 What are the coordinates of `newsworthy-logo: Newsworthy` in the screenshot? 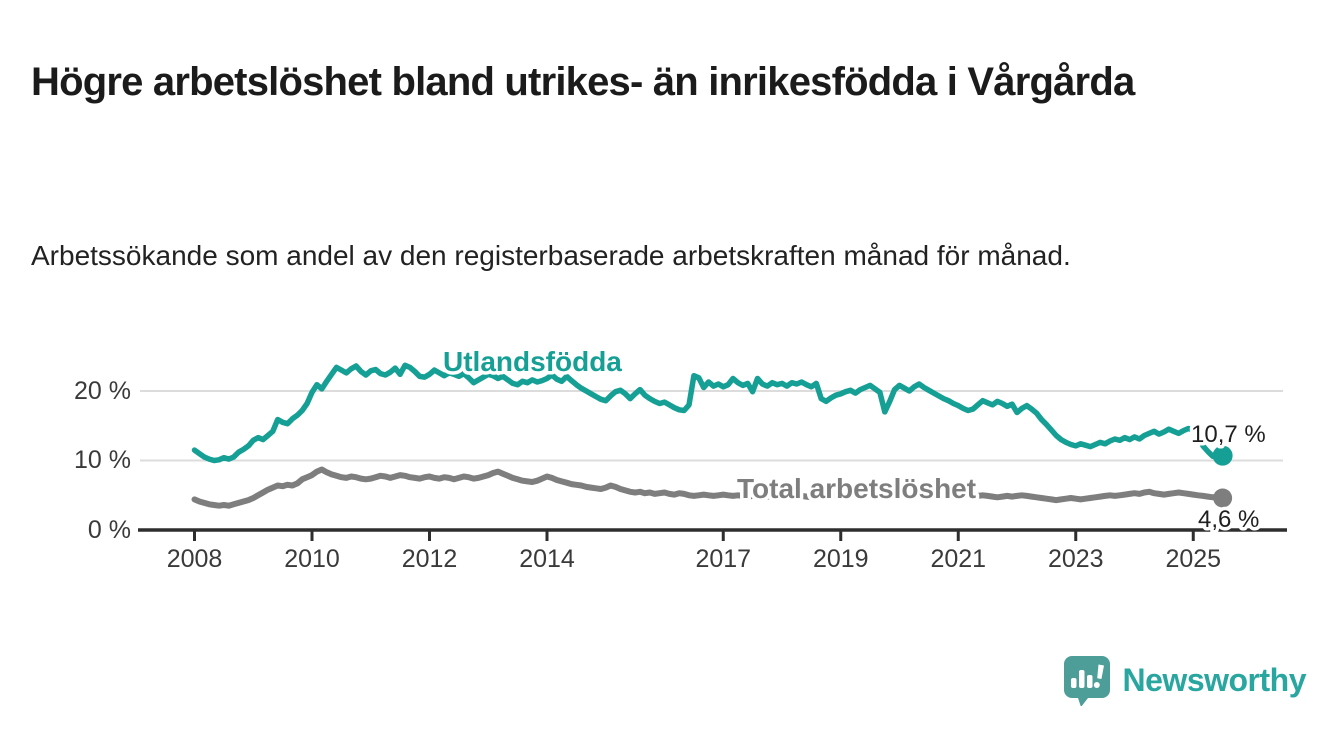 It's located at (1184, 680).